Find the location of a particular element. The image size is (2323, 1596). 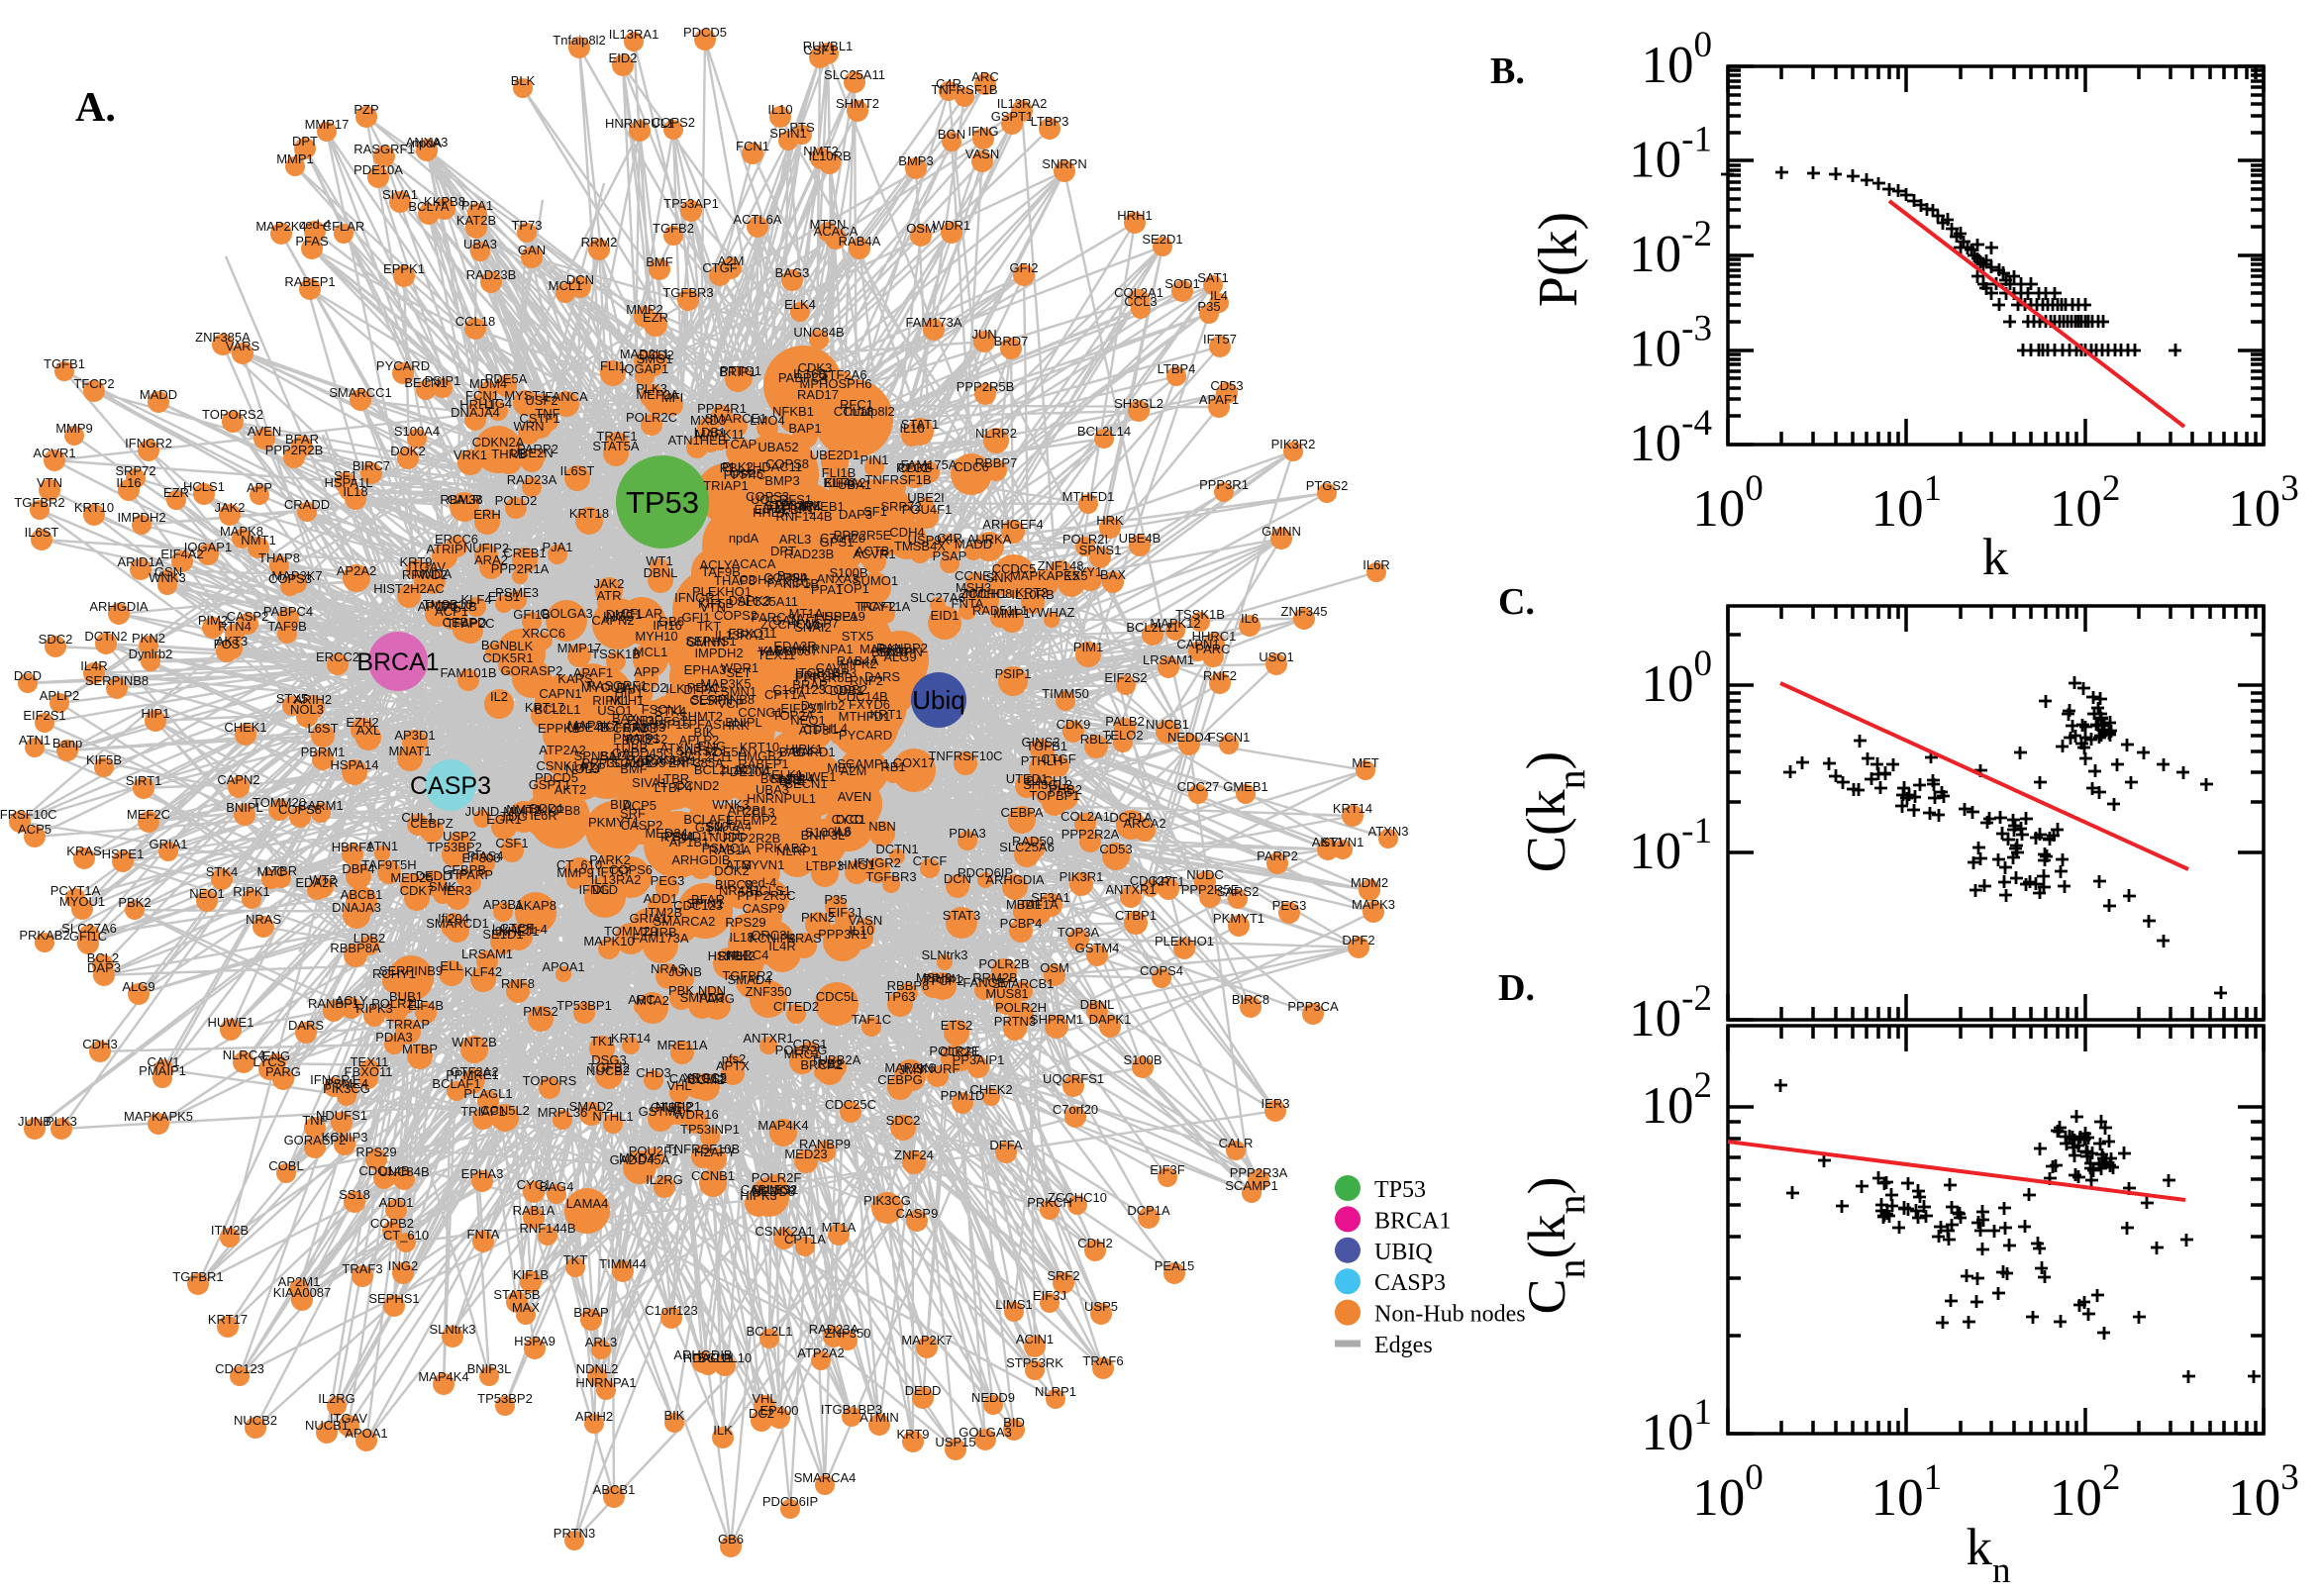

svg-text: ATP2A2 is located at coordinates (821, 1353).